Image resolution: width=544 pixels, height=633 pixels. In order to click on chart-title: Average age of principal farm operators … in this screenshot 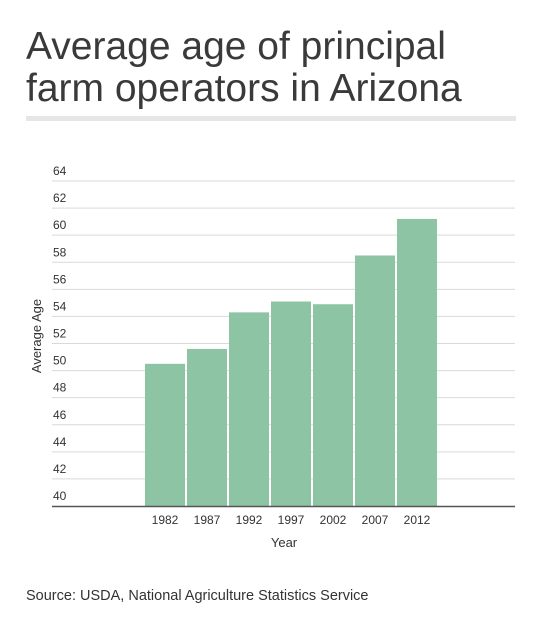, I will do `click(244, 67)`.